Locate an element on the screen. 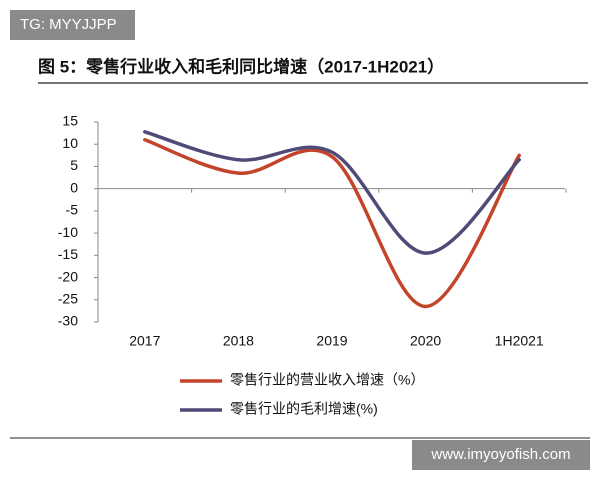  footer-watermark: www.imyoyofish.com is located at coordinates (500, 454).